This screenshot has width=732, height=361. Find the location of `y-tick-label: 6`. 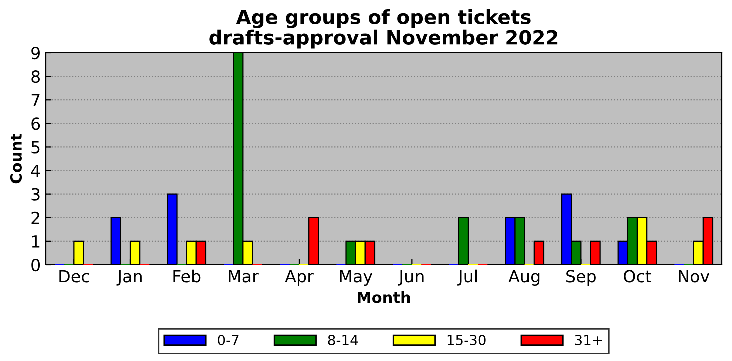

y-tick-label: 6 is located at coordinates (36, 124).